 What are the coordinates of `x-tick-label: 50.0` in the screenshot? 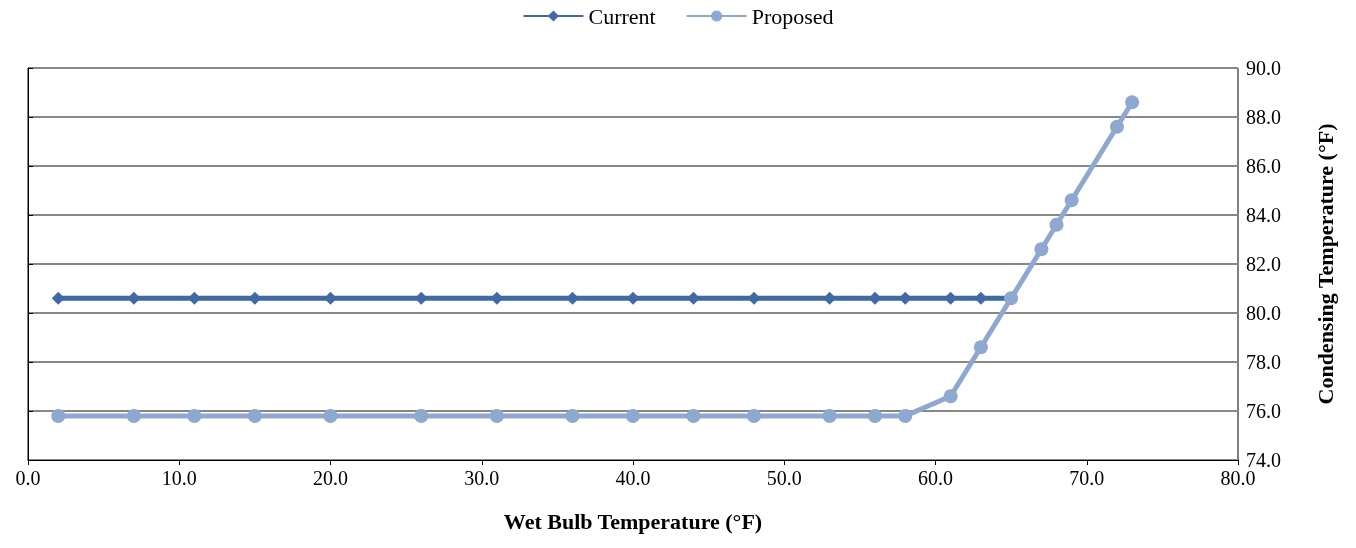 It's located at (784, 478).